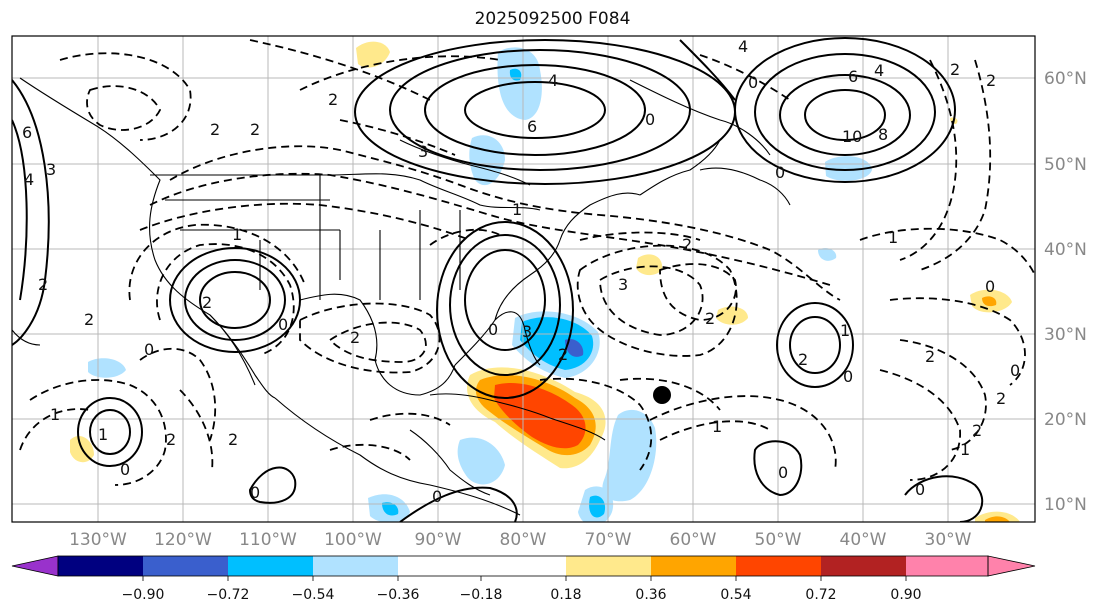 The width and height of the screenshot is (1105, 615). What do you see at coordinates (820, 595) in the screenshot?
I see `colorbar-tick-label: 0.72` at bounding box center [820, 595].